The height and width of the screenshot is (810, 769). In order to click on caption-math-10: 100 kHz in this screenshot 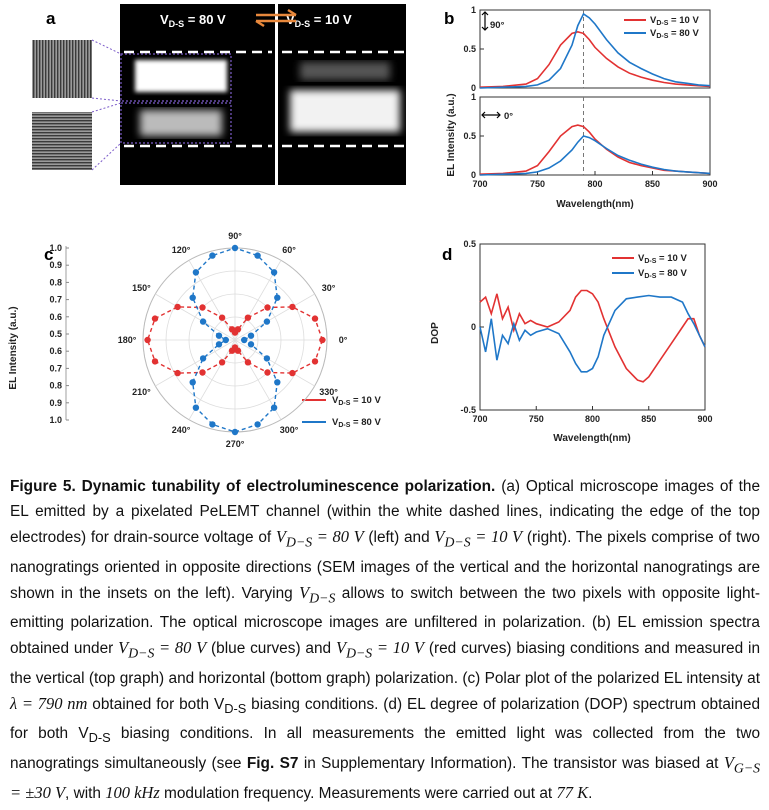, I will do `click(132, 793)`.